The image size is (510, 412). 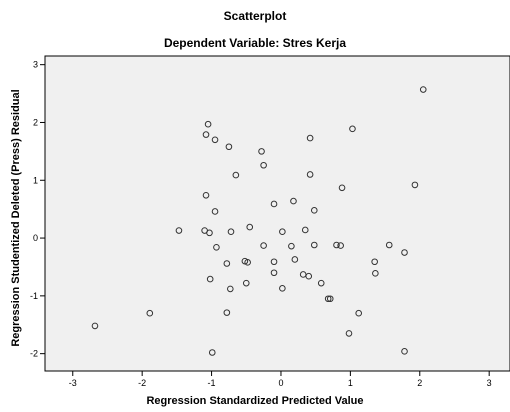 I want to click on y-tick-label: 0, so click(x=35, y=238).